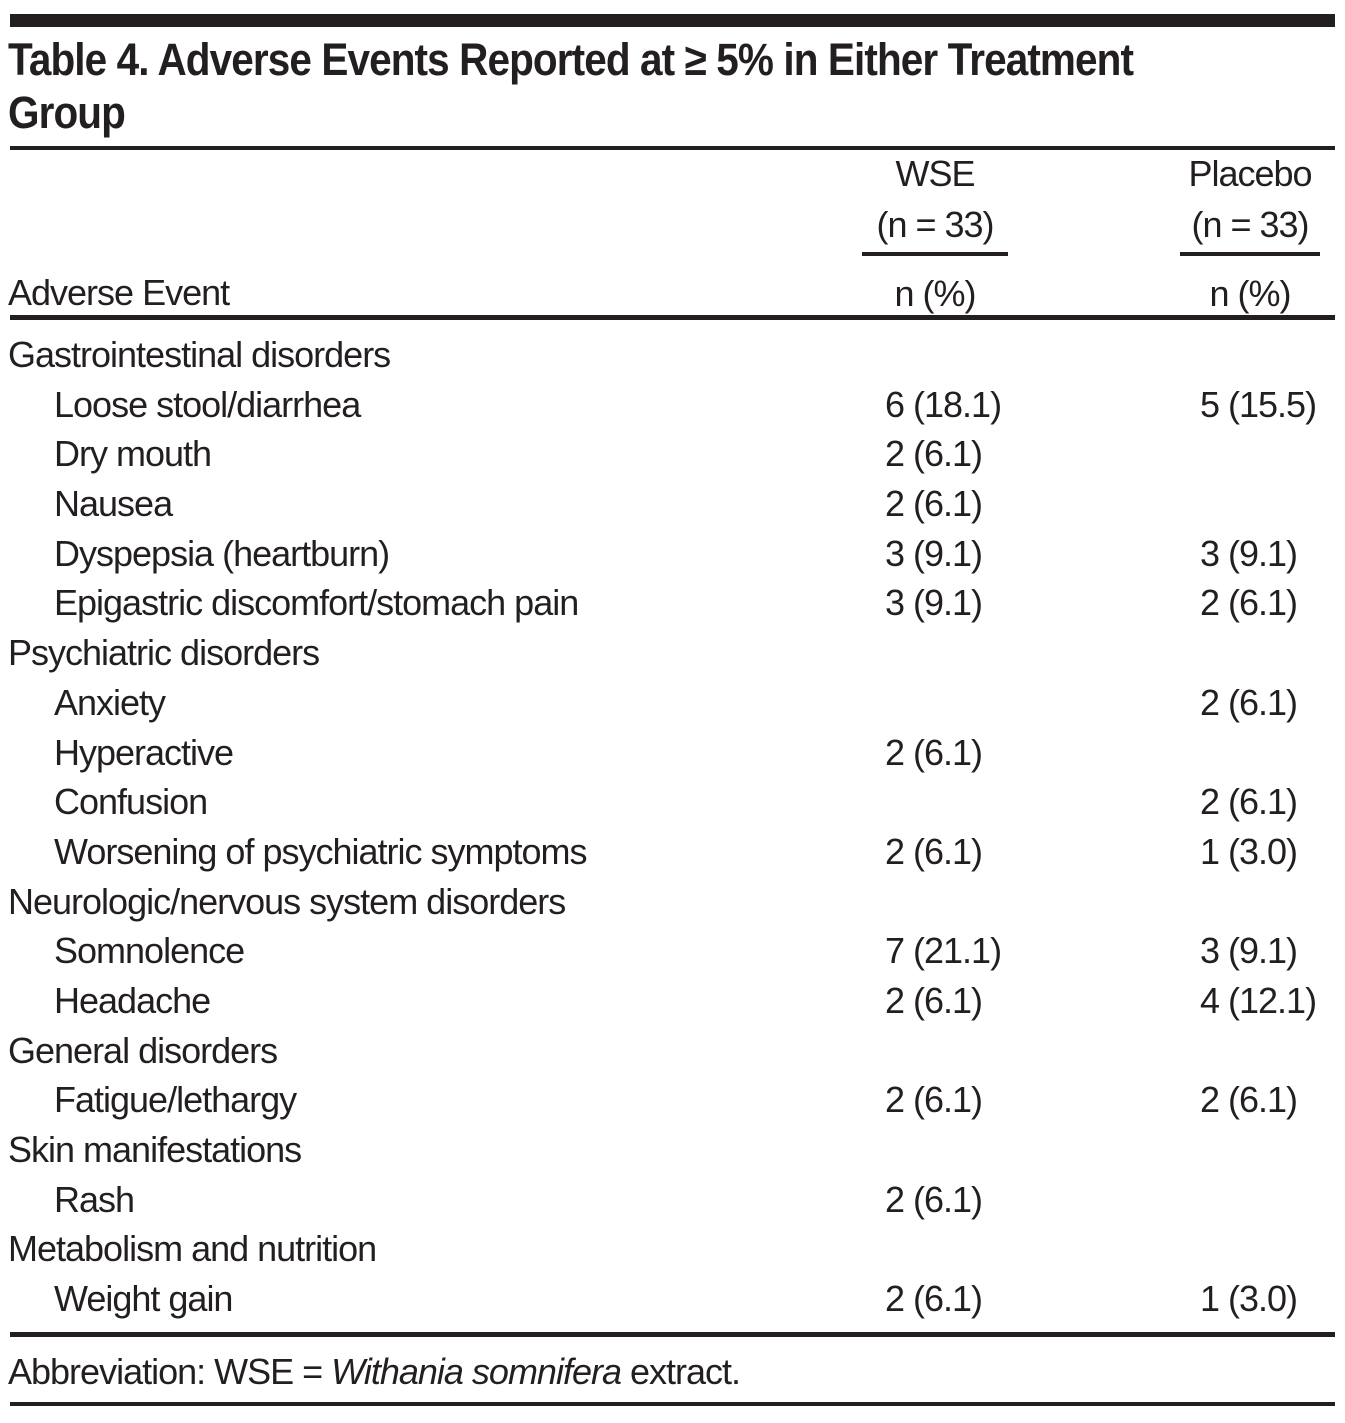 The height and width of the screenshot is (1423, 1345). What do you see at coordinates (131, 802) in the screenshot?
I see `adverse-event-name: Confusion` at bounding box center [131, 802].